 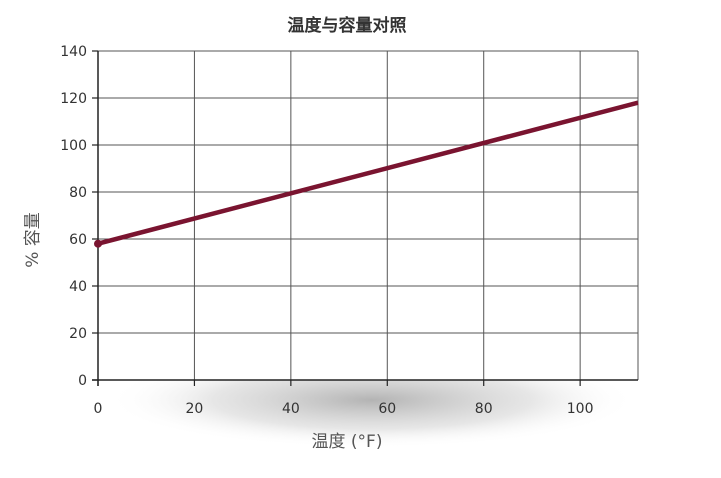 What do you see at coordinates (580, 409) in the screenshot?
I see `x-tick-label: 100` at bounding box center [580, 409].